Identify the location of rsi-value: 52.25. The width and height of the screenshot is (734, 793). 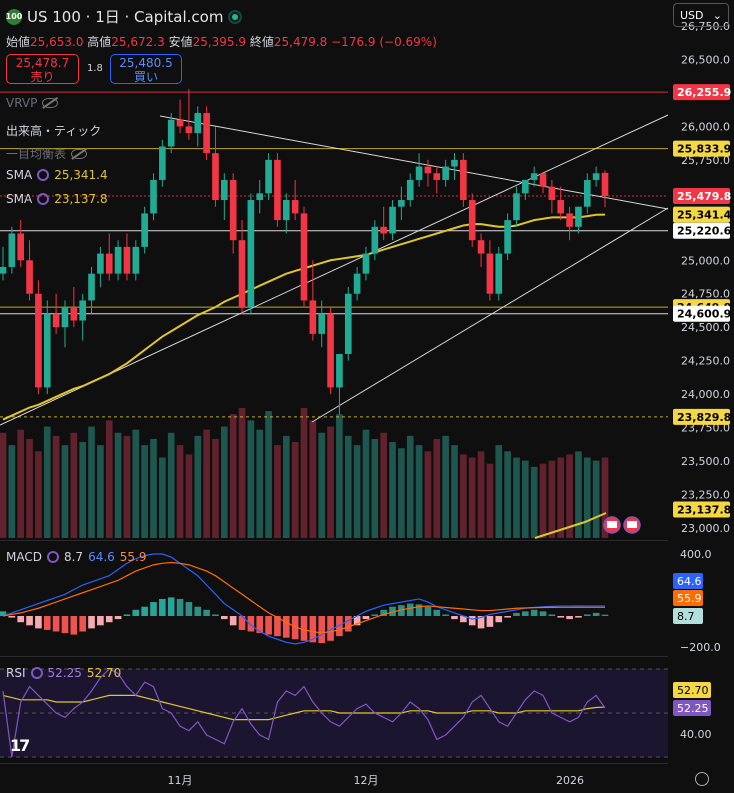
(64, 673).